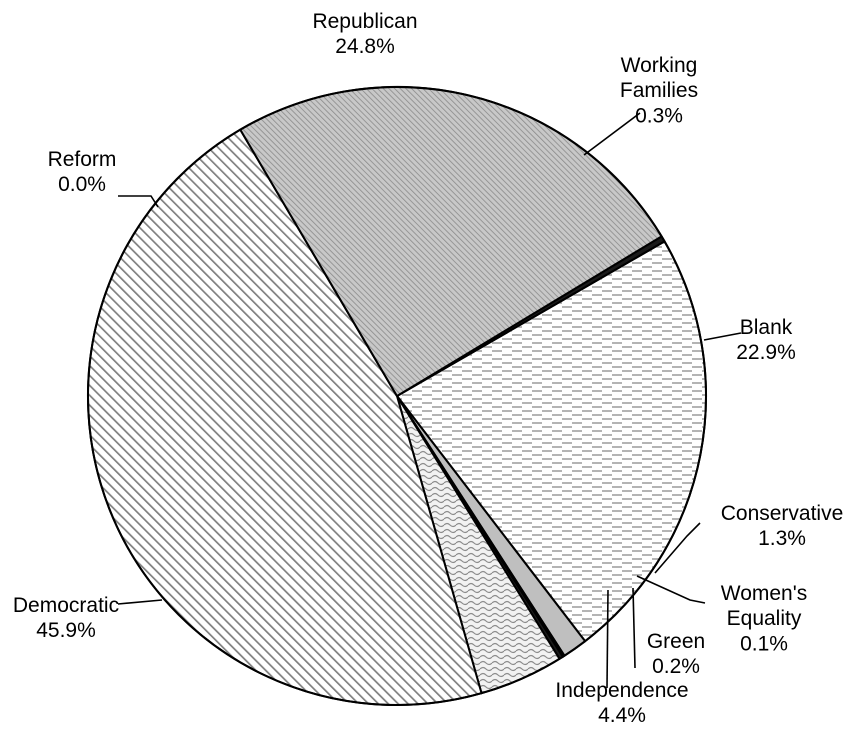  What do you see at coordinates (764, 593) in the screenshot?
I see `label-text-women-s-equality: Women's` at bounding box center [764, 593].